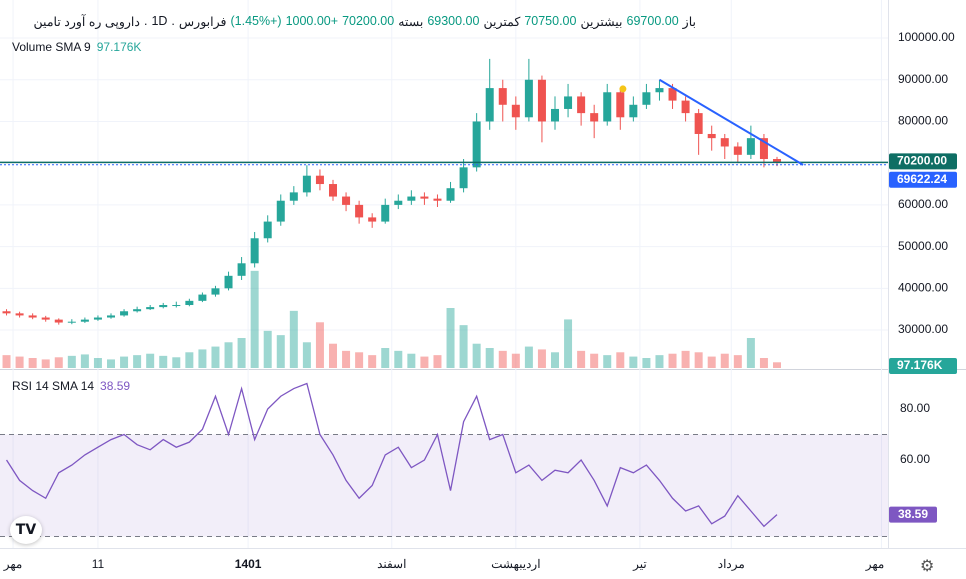  I want to click on y-tick-label: 50000.00, so click(923, 246).